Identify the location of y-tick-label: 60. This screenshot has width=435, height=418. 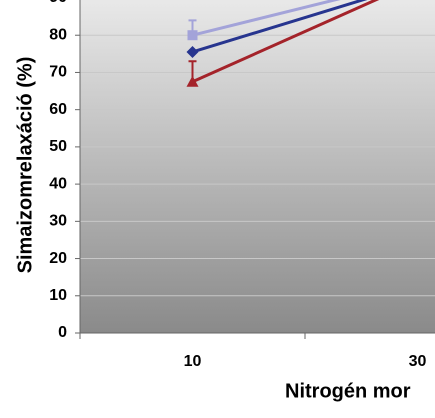
(58, 109).